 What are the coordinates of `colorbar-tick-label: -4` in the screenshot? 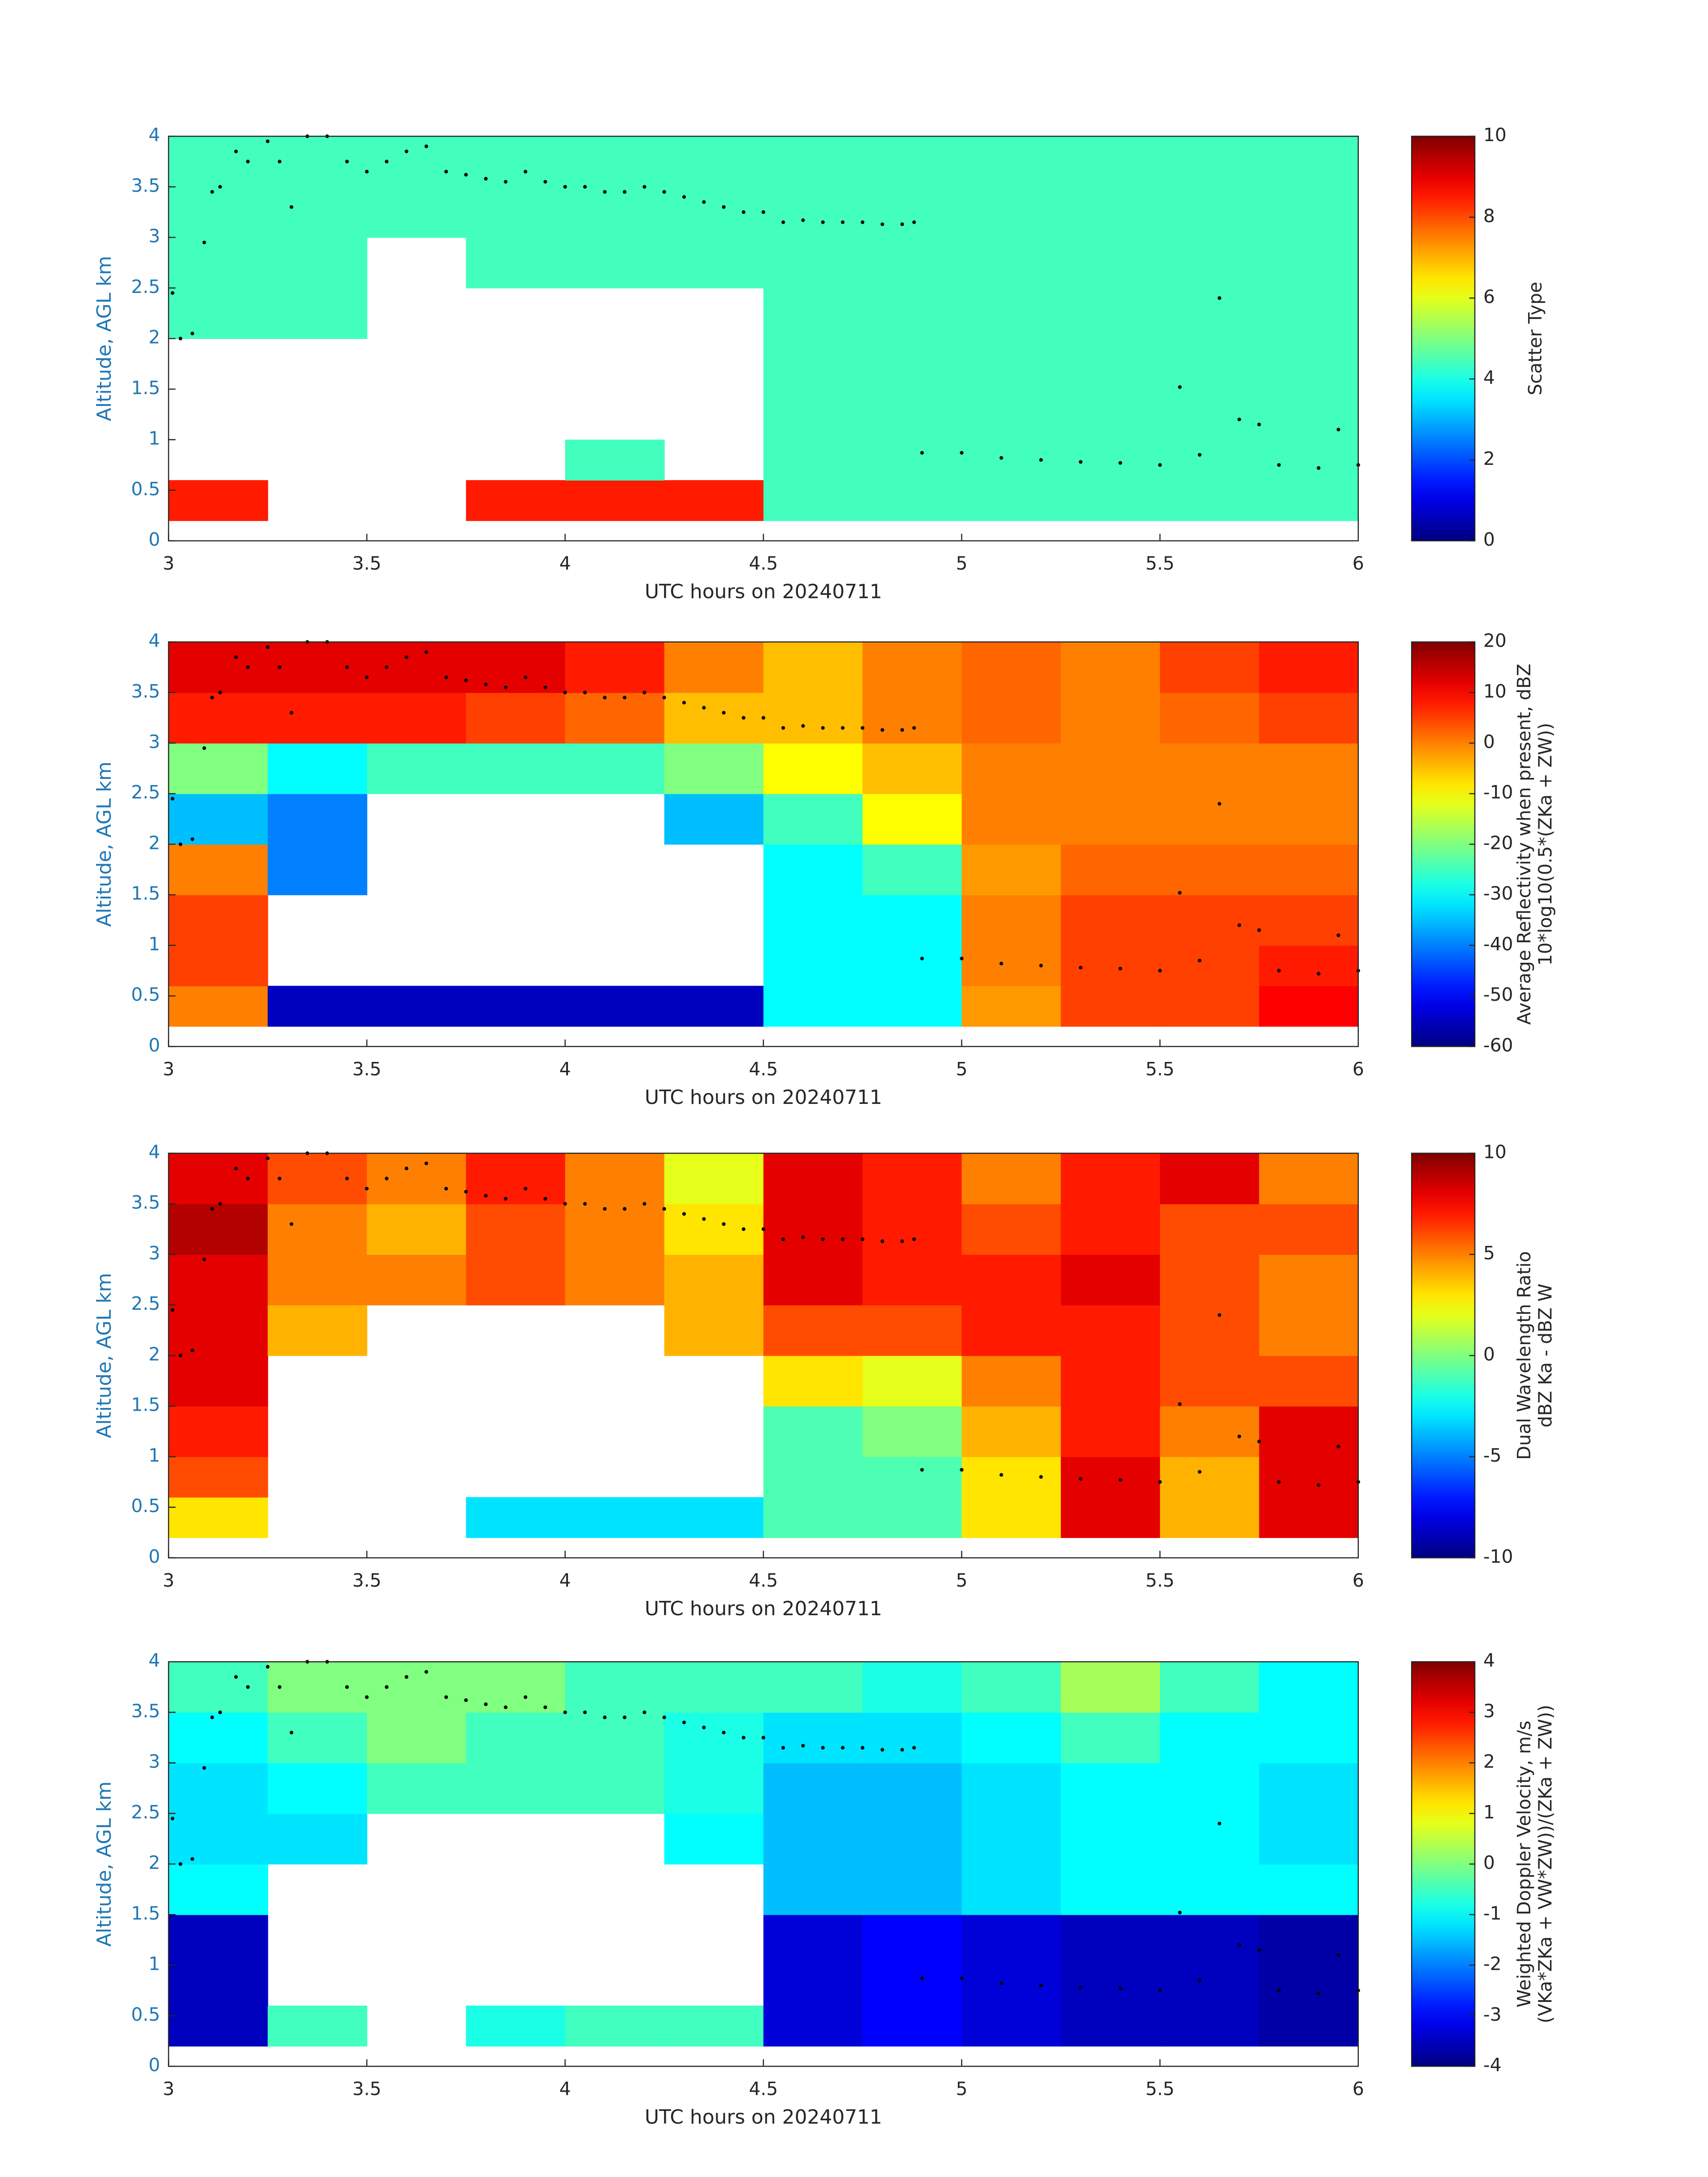 It's located at (1492, 2065).